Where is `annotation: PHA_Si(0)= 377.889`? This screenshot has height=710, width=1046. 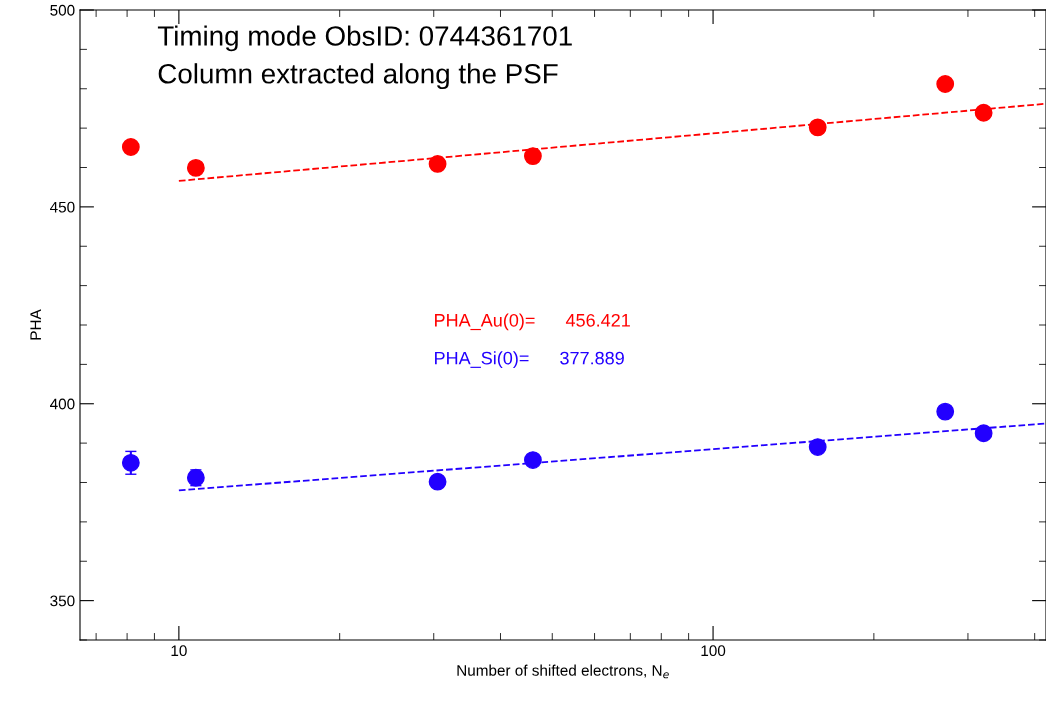 annotation: PHA_Si(0)= 377.889 is located at coordinates (529, 360).